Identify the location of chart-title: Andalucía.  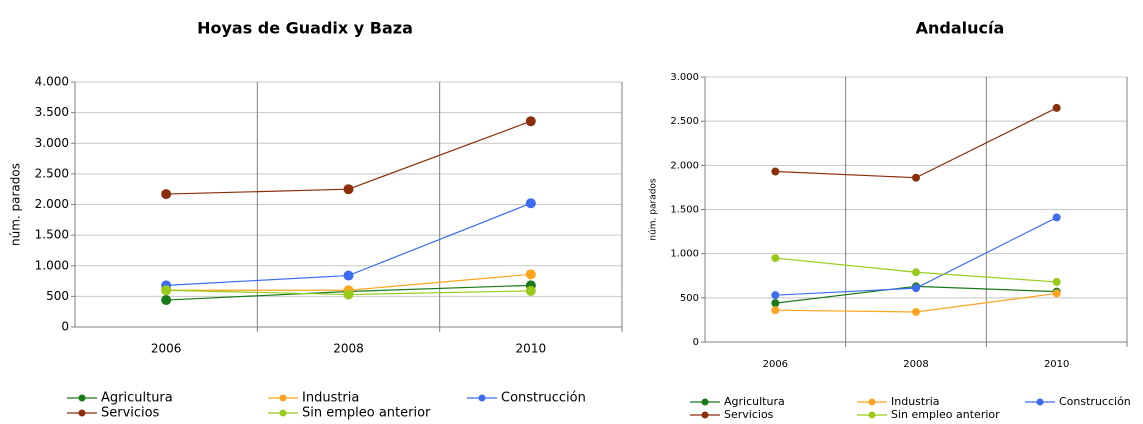
(960, 28).